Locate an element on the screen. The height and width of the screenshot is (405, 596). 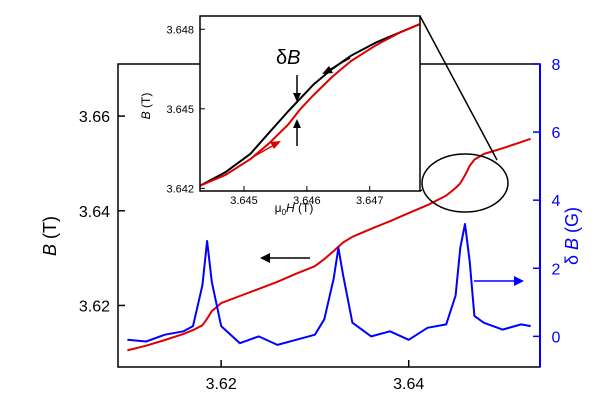
y-right-tick-label: 8 is located at coordinates (556, 65).